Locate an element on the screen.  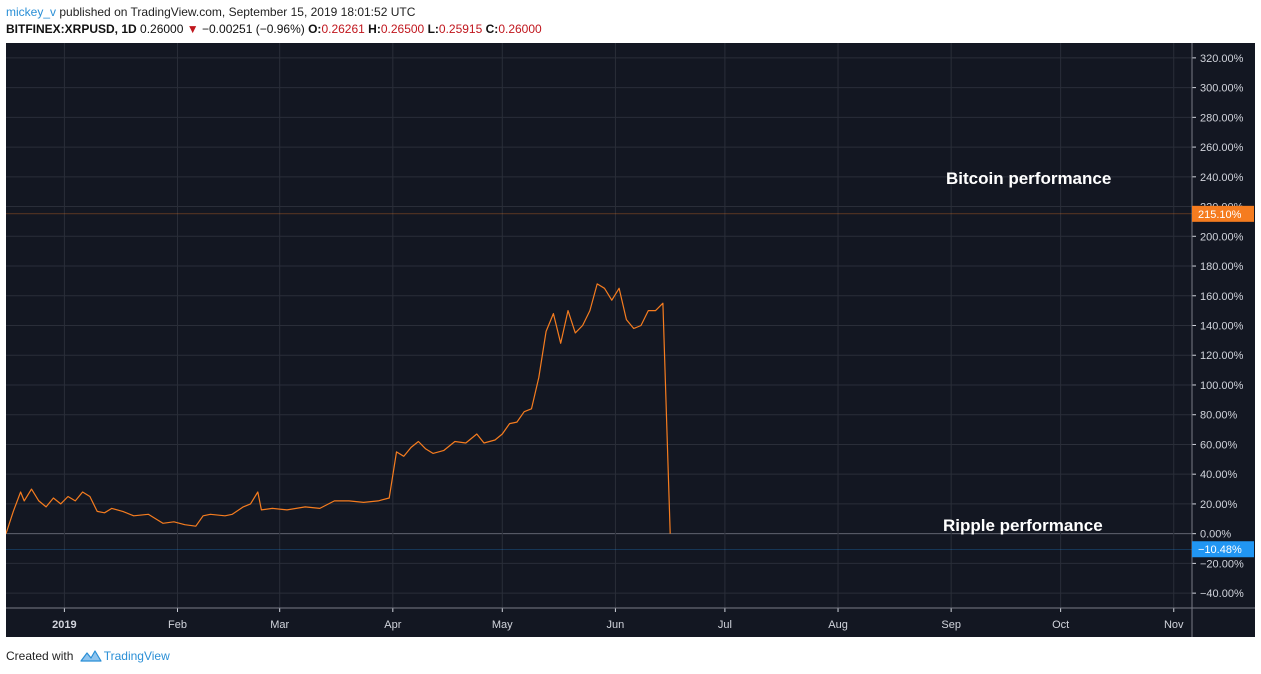
bitcoin-last-value-badge is located at coordinates (1223, 213).